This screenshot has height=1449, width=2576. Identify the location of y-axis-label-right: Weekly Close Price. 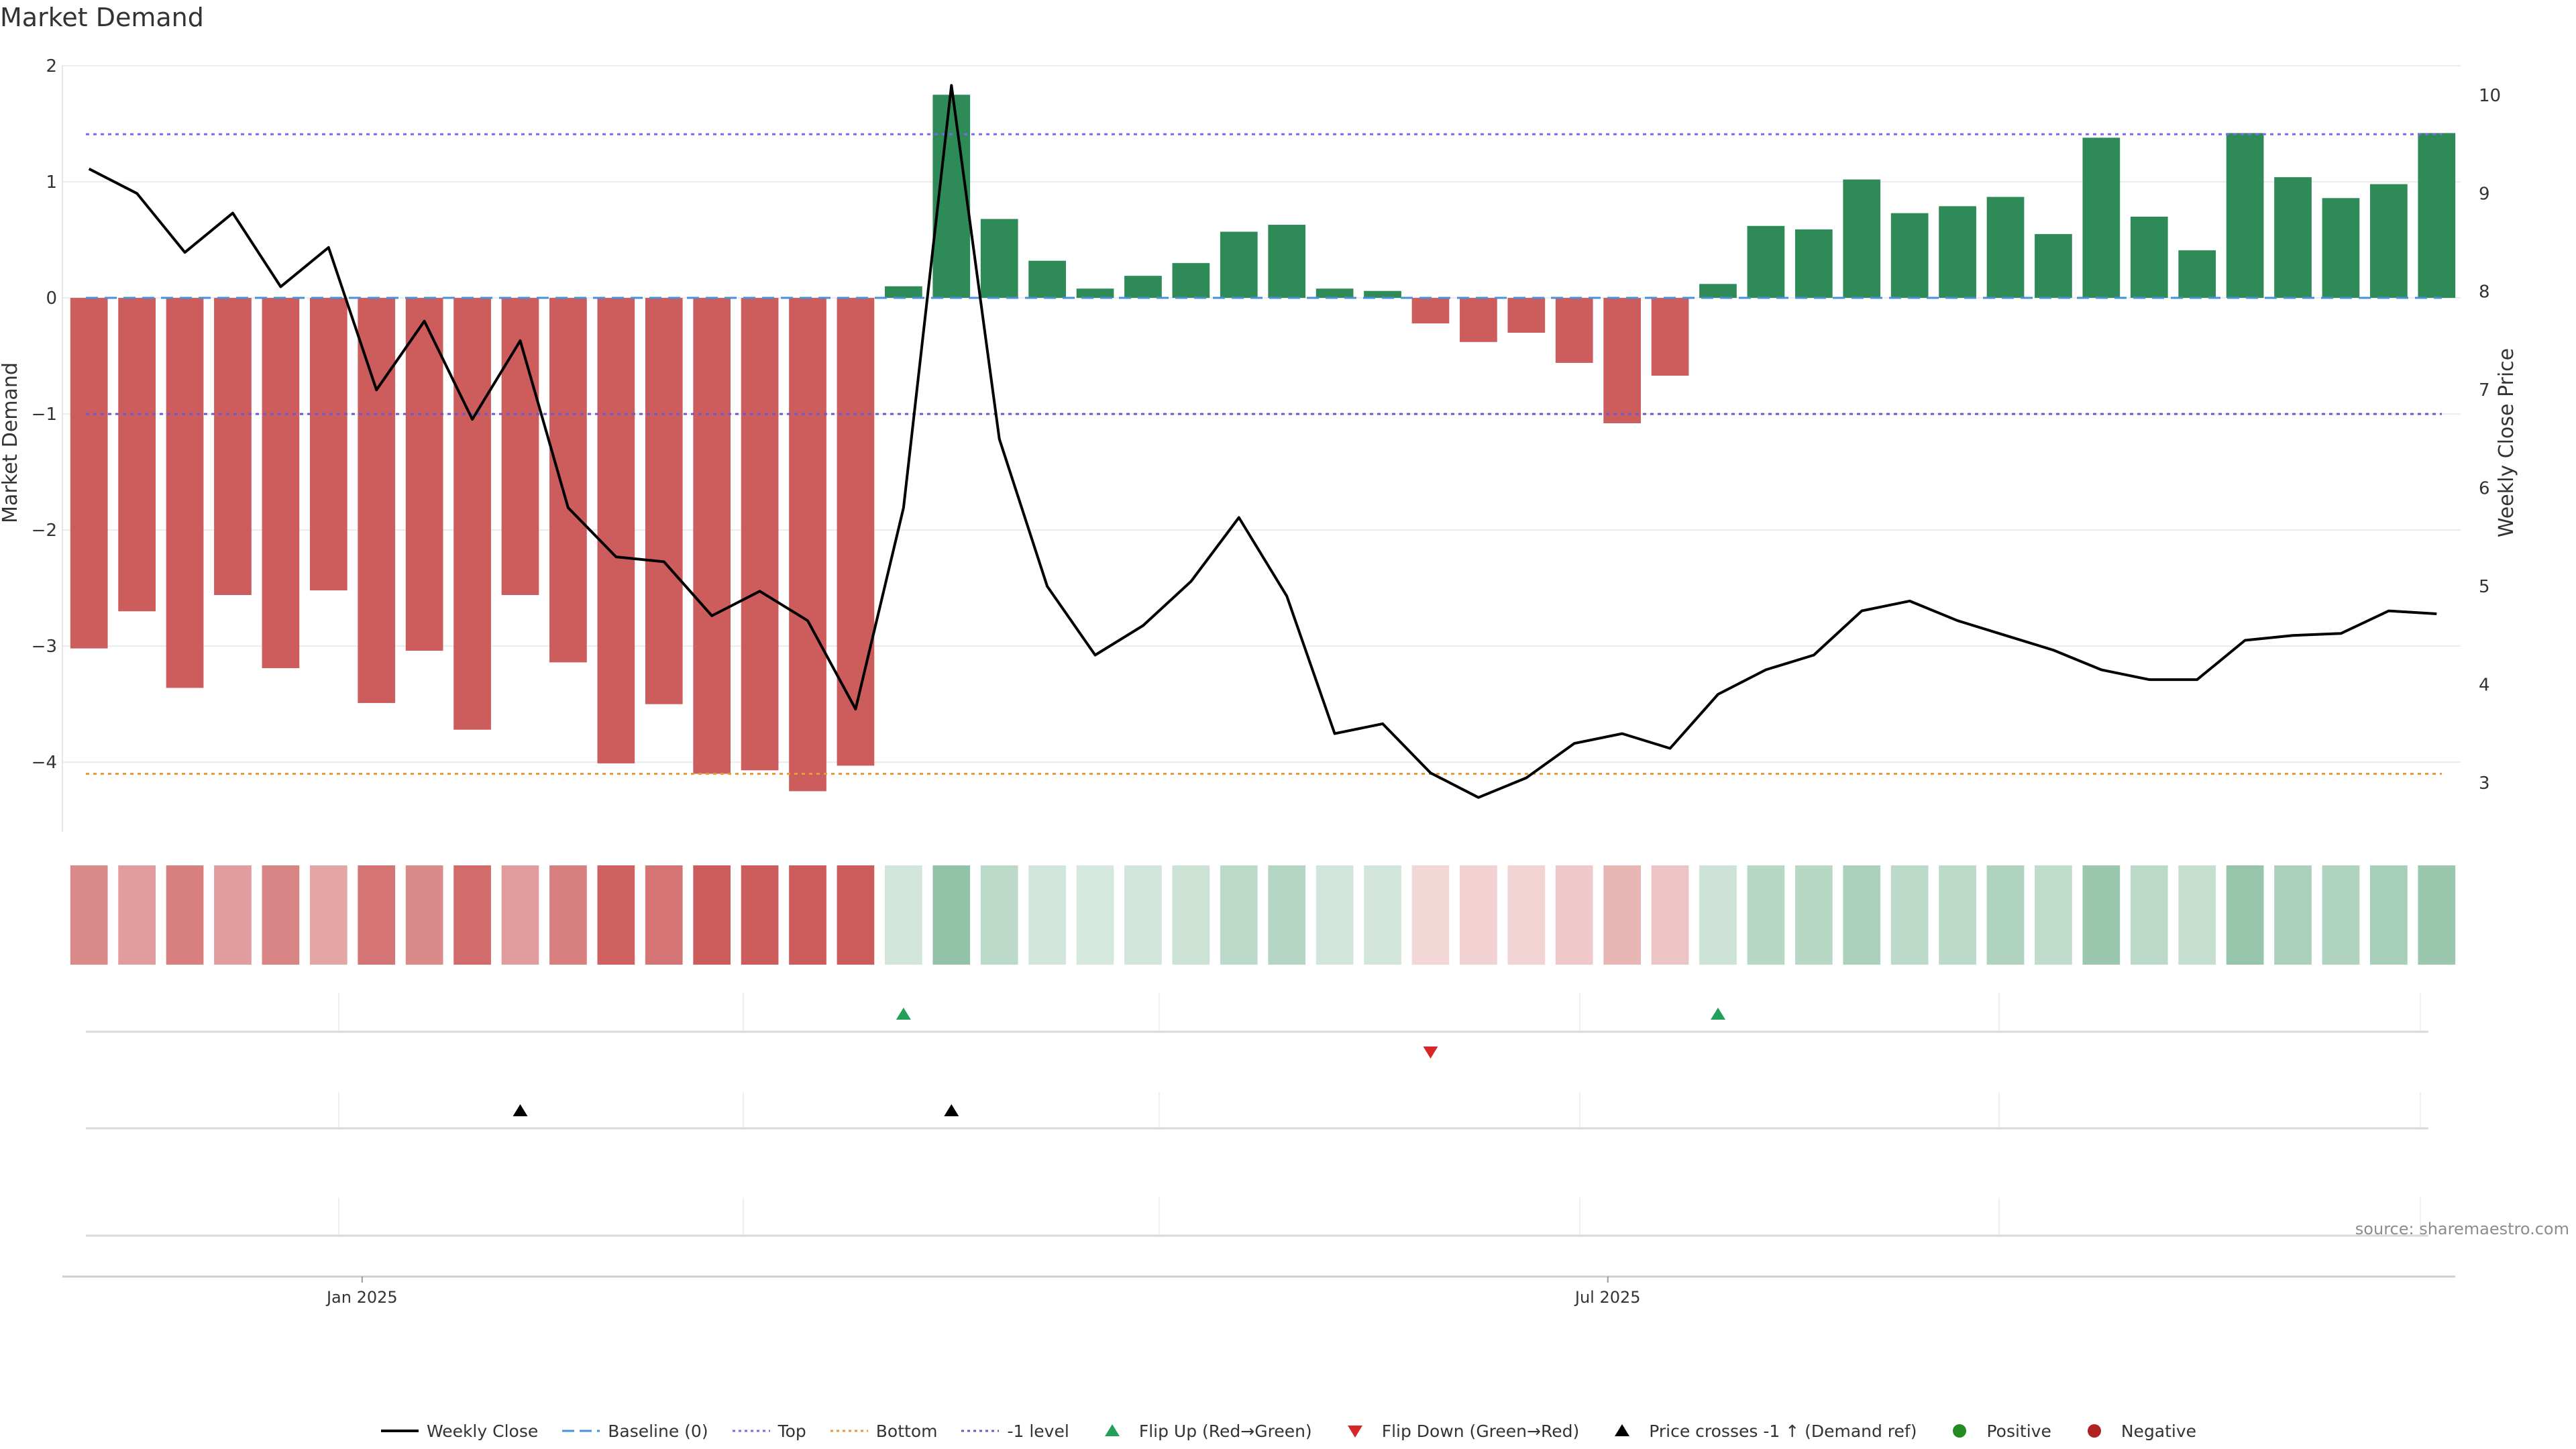
(2506, 442).